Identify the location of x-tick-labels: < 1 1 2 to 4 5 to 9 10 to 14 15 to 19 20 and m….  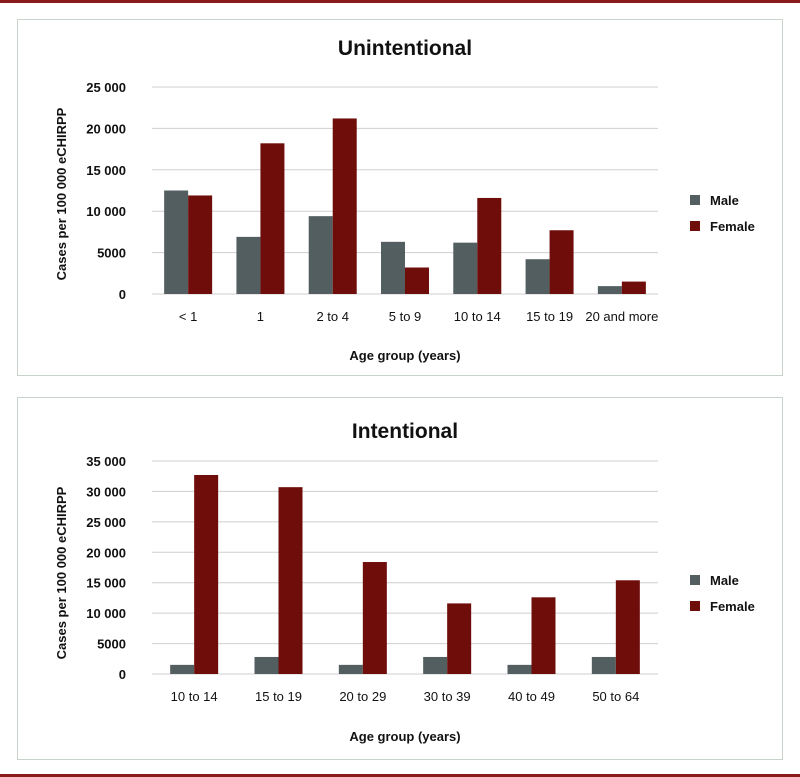
(418, 316).